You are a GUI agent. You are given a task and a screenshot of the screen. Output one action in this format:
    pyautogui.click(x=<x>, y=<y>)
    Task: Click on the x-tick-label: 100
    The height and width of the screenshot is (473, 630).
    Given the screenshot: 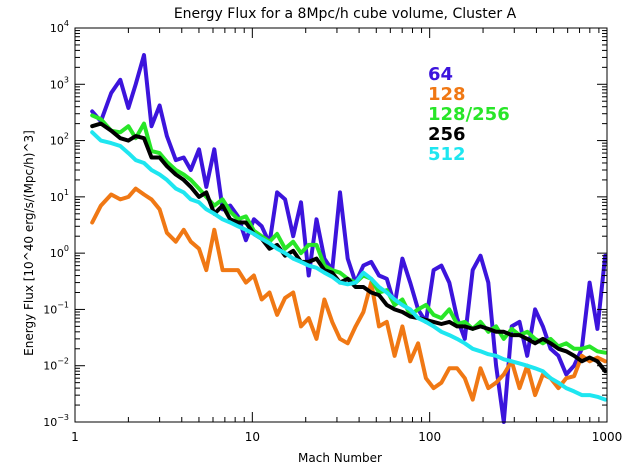 What is the action you would take?
    pyautogui.click(x=429, y=437)
    